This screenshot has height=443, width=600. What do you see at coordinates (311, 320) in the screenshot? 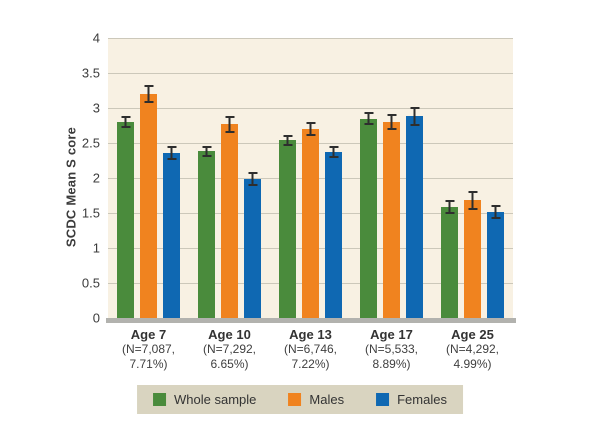
I see `x-axis-baseline` at bounding box center [311, 320].